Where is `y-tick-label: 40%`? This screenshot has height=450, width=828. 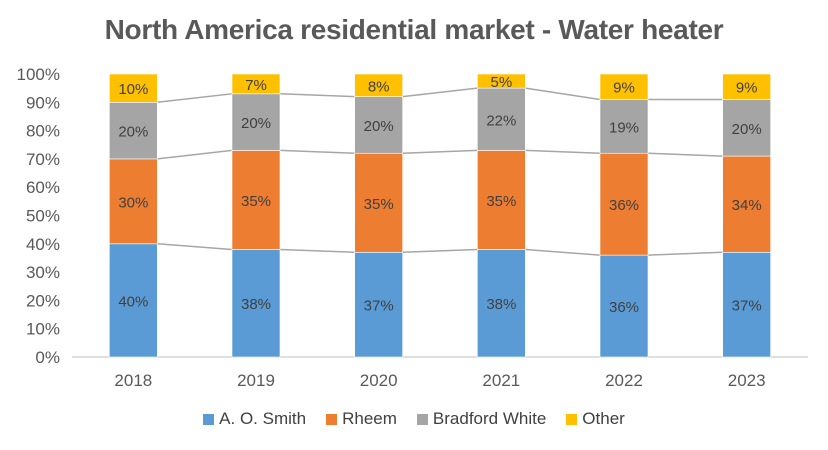 y-tick-label: 40% is located at coordinates (43, 244).